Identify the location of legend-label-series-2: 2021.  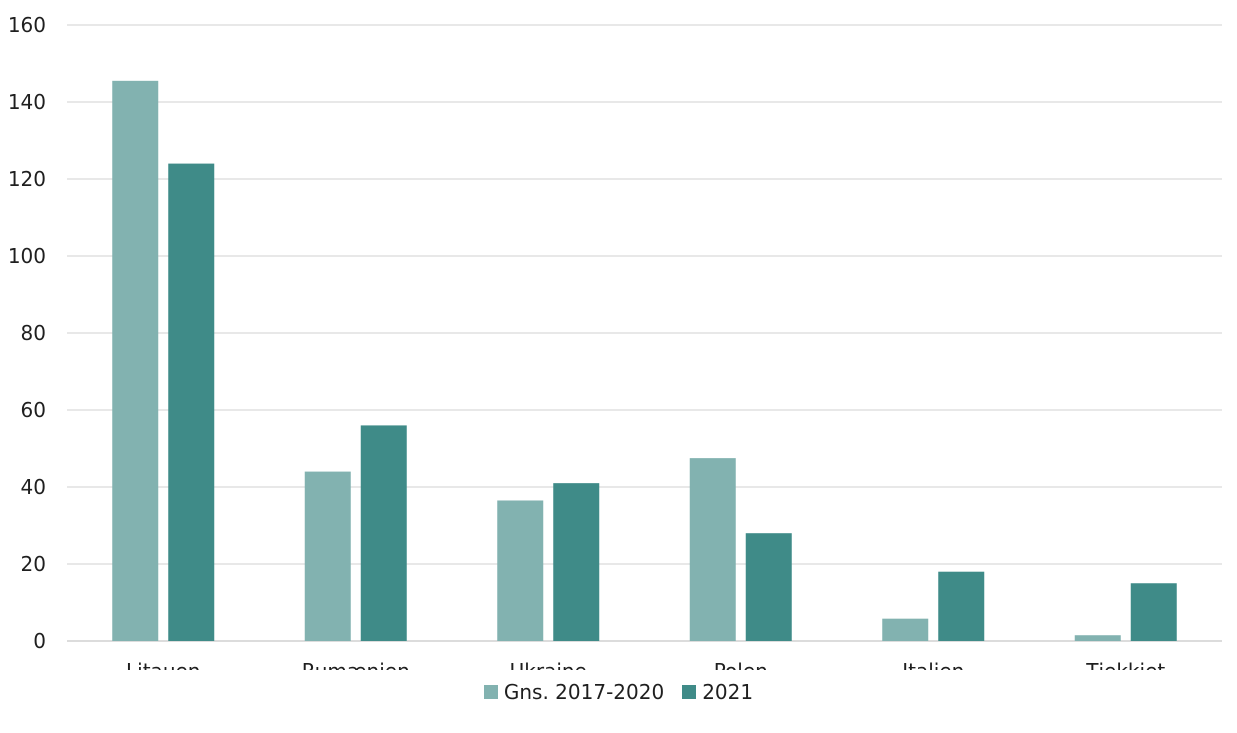
(728, 692).